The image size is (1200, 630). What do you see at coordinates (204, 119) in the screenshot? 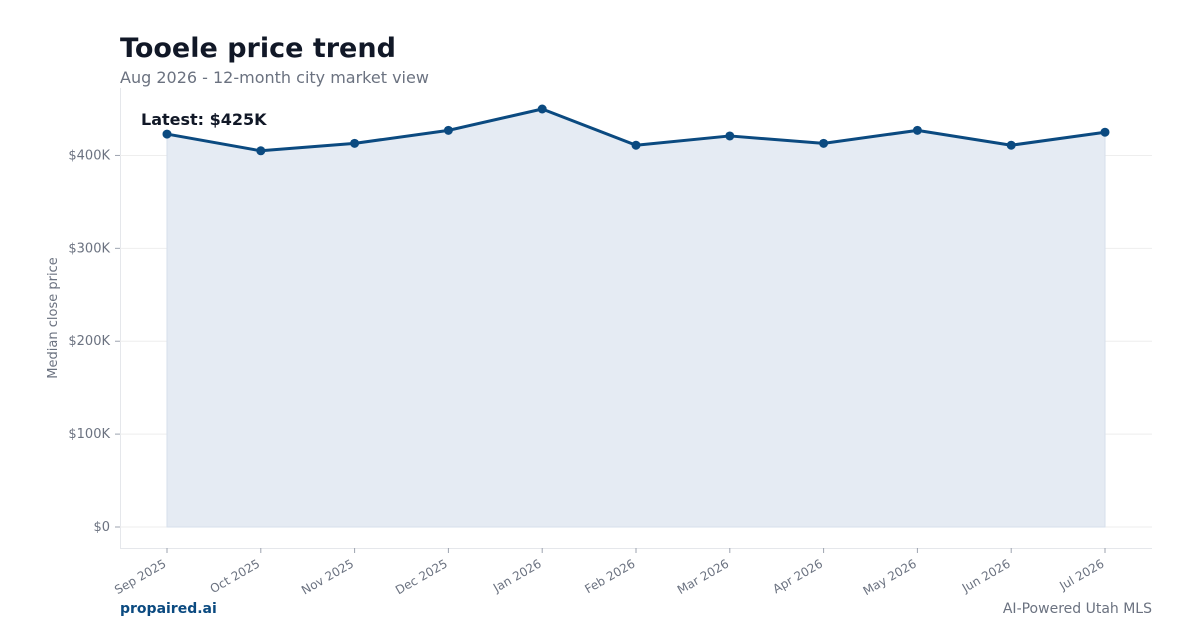
I see `latest-value-annotation: Latest: $425K` at bounding box center [204, 119].